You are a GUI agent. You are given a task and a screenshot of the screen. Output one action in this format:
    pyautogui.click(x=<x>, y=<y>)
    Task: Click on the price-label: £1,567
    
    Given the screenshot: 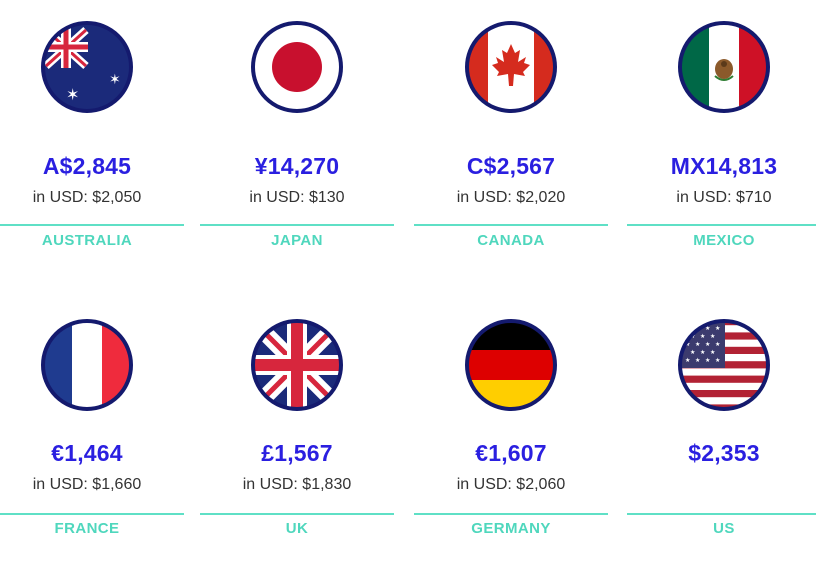 What is the action you would take?
    pyautogui.click(x=297, y=453)
    